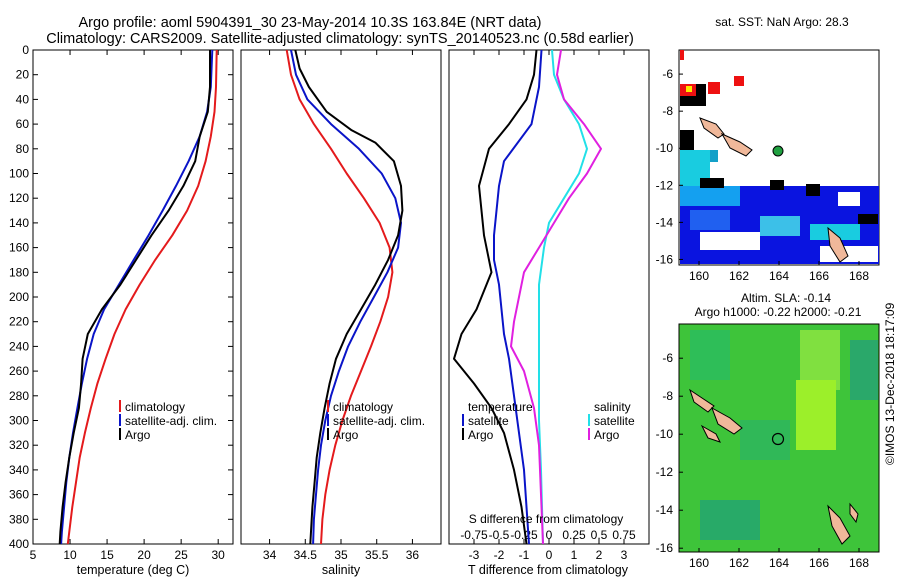  What do you see at coordinates (19, 248) in the screenshot?
I see `depth-tick-label: 160` at bounding box center [19, 248].